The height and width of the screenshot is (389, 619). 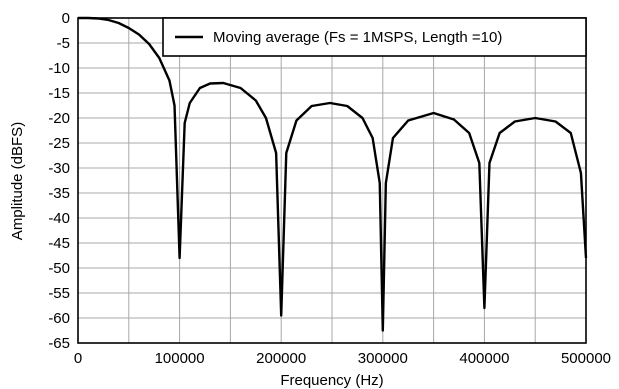 What do you see at coordinates (342, 358) in the screenshot?
I see `x-axis-tick-labels: 0 100000 200000 300000 400000 500000` at bounding box center [342, 358].